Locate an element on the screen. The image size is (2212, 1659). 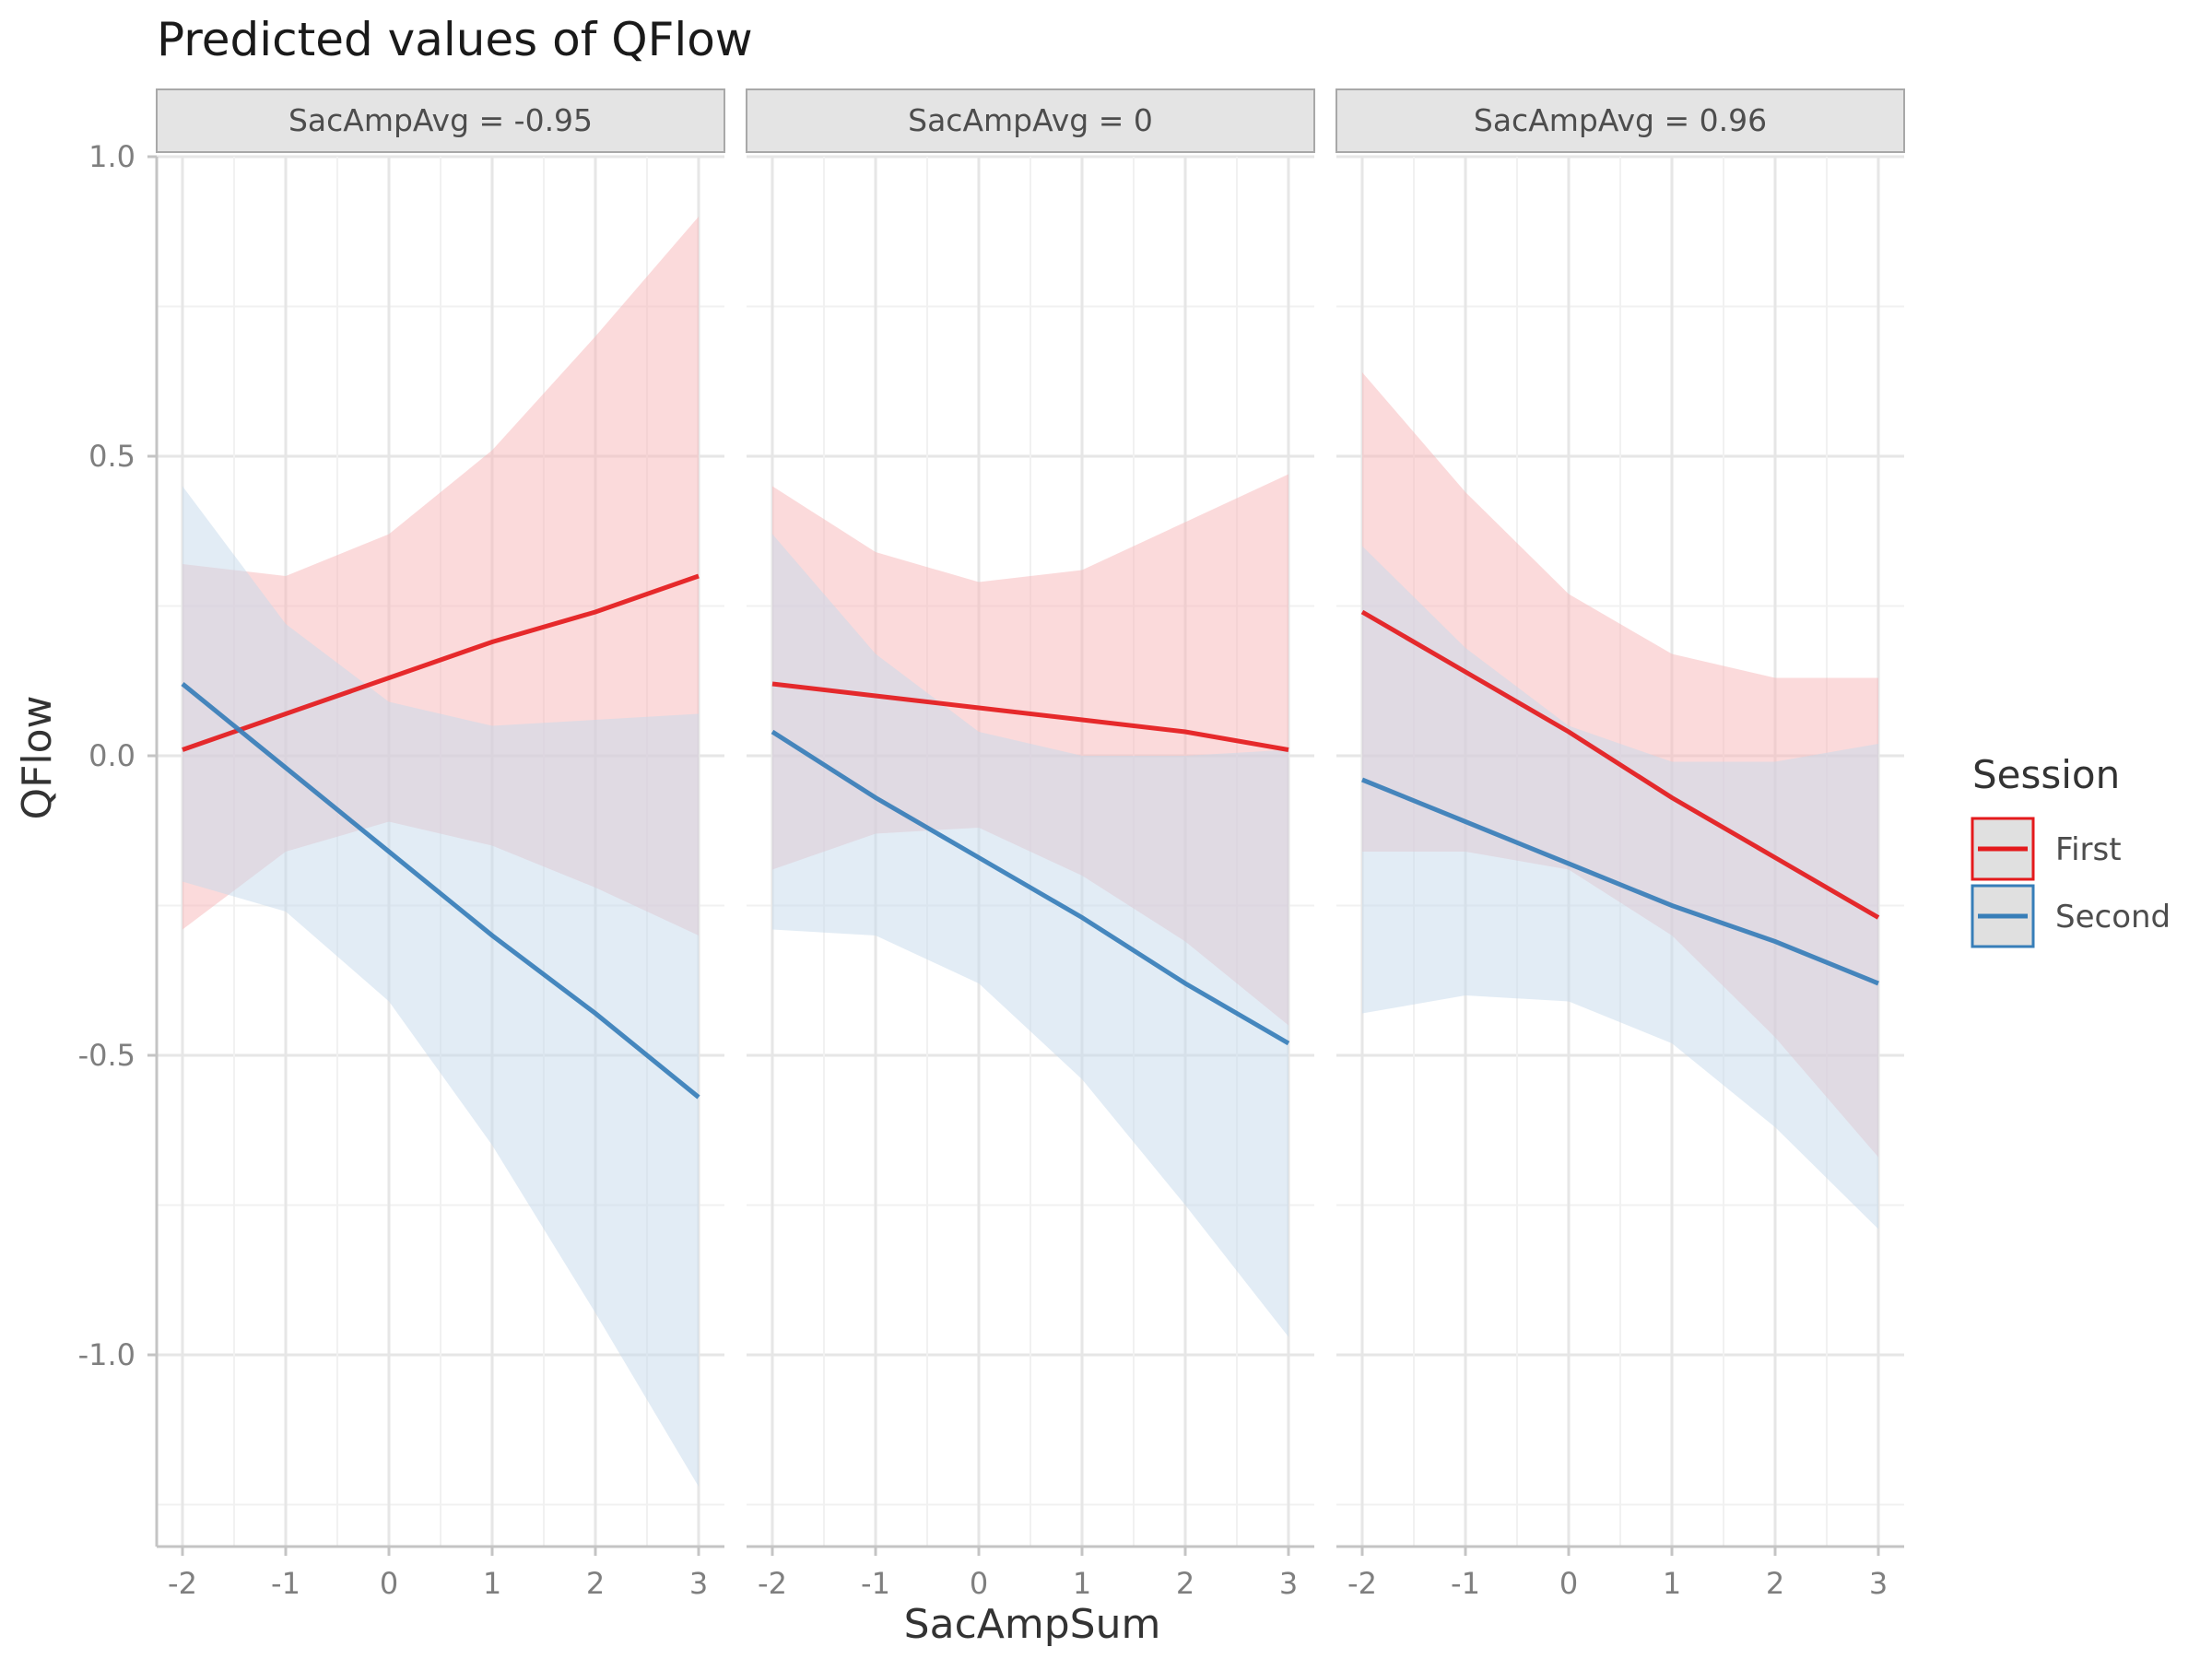
legend: Session First Second is located at coordinates (2071, 850).